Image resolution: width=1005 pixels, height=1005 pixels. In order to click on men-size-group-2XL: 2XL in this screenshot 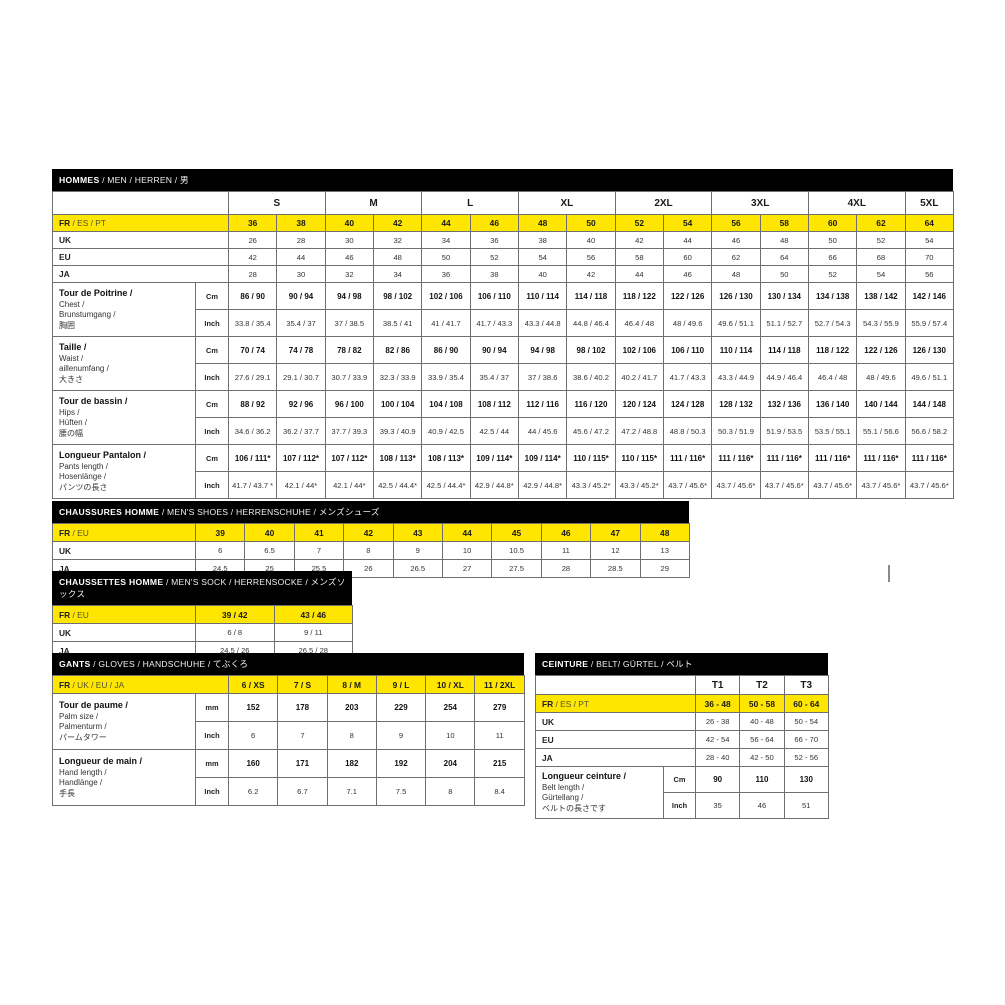, I will do `click(663, 203)`.